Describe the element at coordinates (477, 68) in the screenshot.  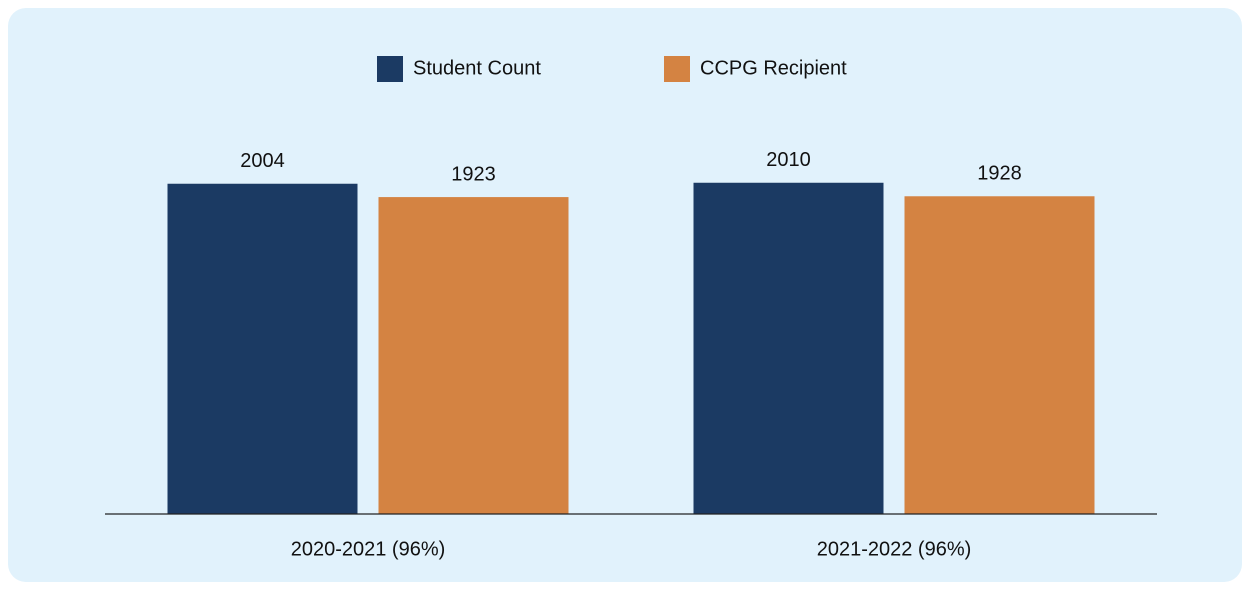
I see `legend-label: Student Count` at that location.